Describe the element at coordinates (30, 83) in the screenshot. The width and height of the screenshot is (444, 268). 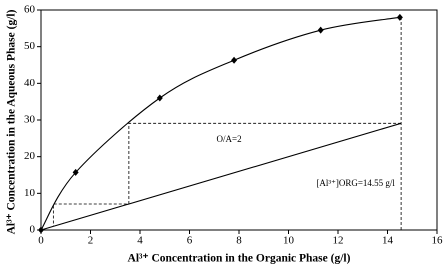
I see `y-tick-label: 40` at that location.